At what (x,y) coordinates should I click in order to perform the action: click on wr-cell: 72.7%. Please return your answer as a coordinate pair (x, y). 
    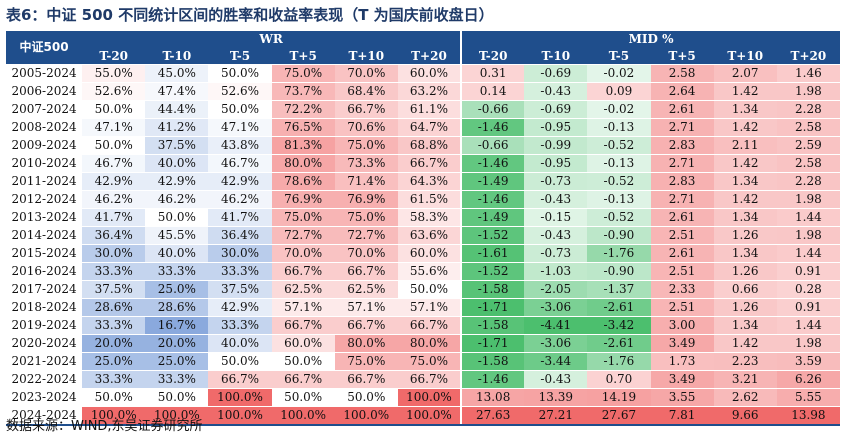
    Looking at the image, I should click on (303, 235).